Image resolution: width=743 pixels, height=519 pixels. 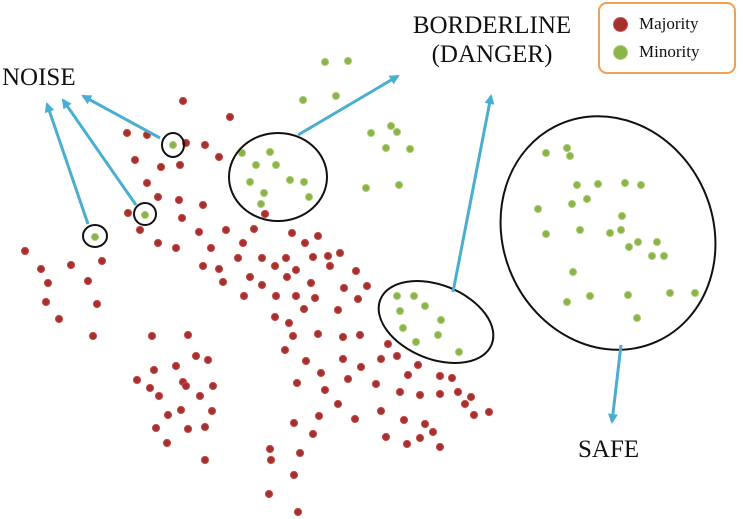 I want to click on minority-swatch-icon, so click(x=620, y=52).